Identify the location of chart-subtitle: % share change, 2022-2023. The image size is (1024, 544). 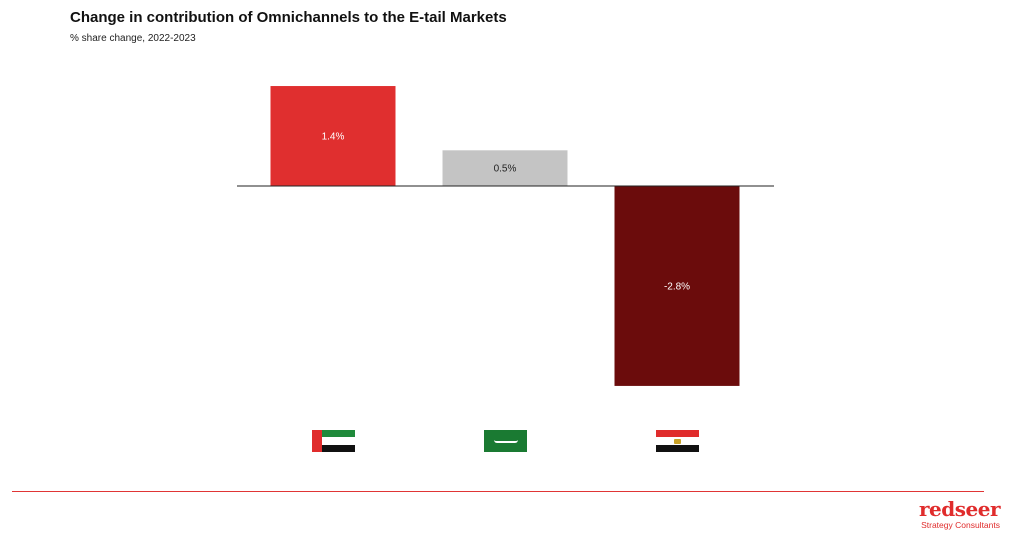
(133, 38).